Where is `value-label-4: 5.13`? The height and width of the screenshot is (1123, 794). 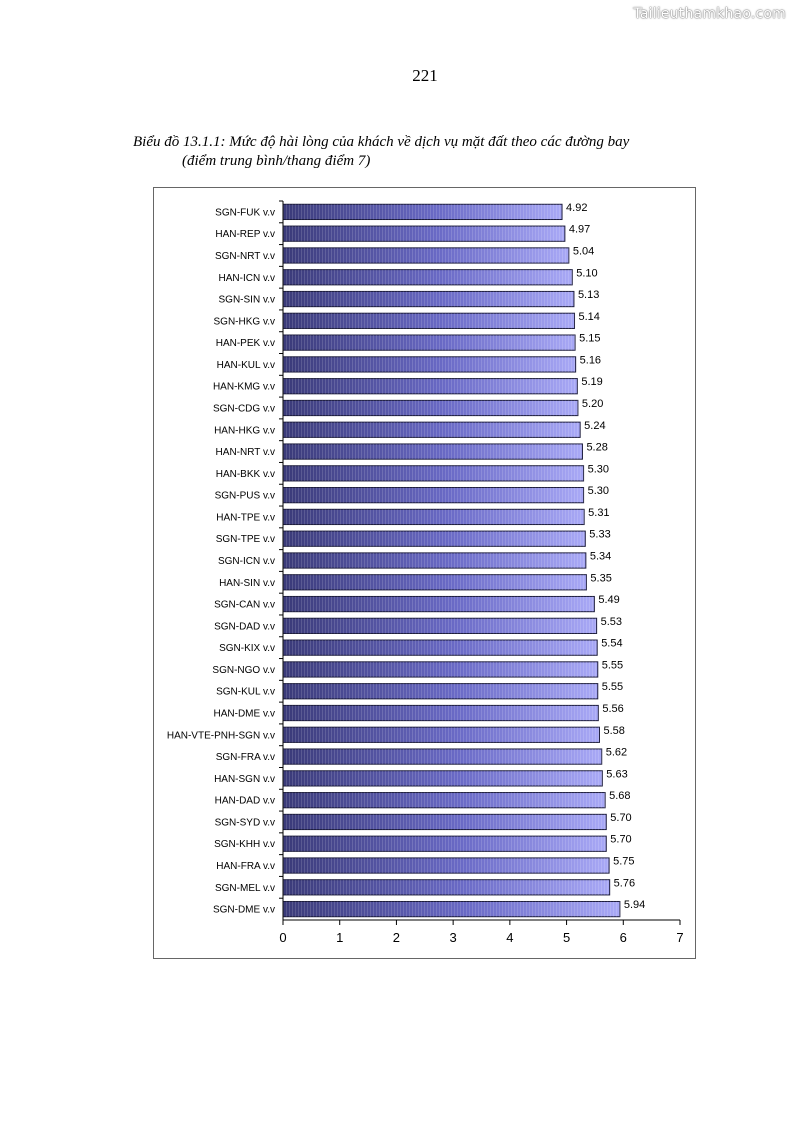 value-label-4: 5.13 is located at coordinates (588, 295).